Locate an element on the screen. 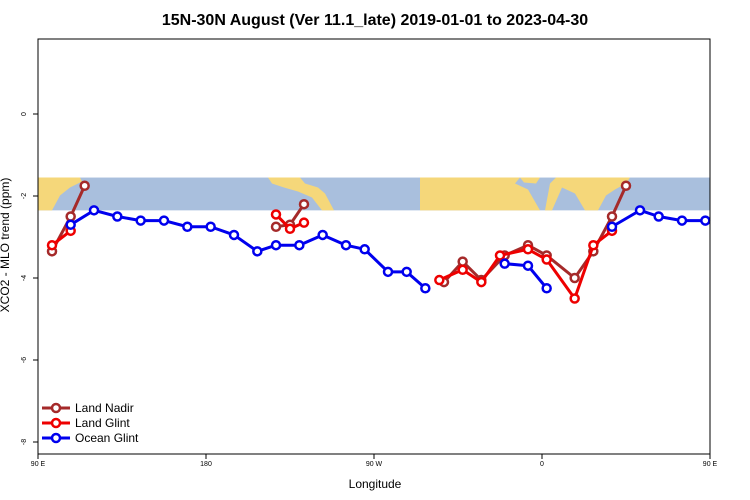 The width and height of the screenshot is (750, 500). y-tick-label: -2 is located at coordinates (24, 196).